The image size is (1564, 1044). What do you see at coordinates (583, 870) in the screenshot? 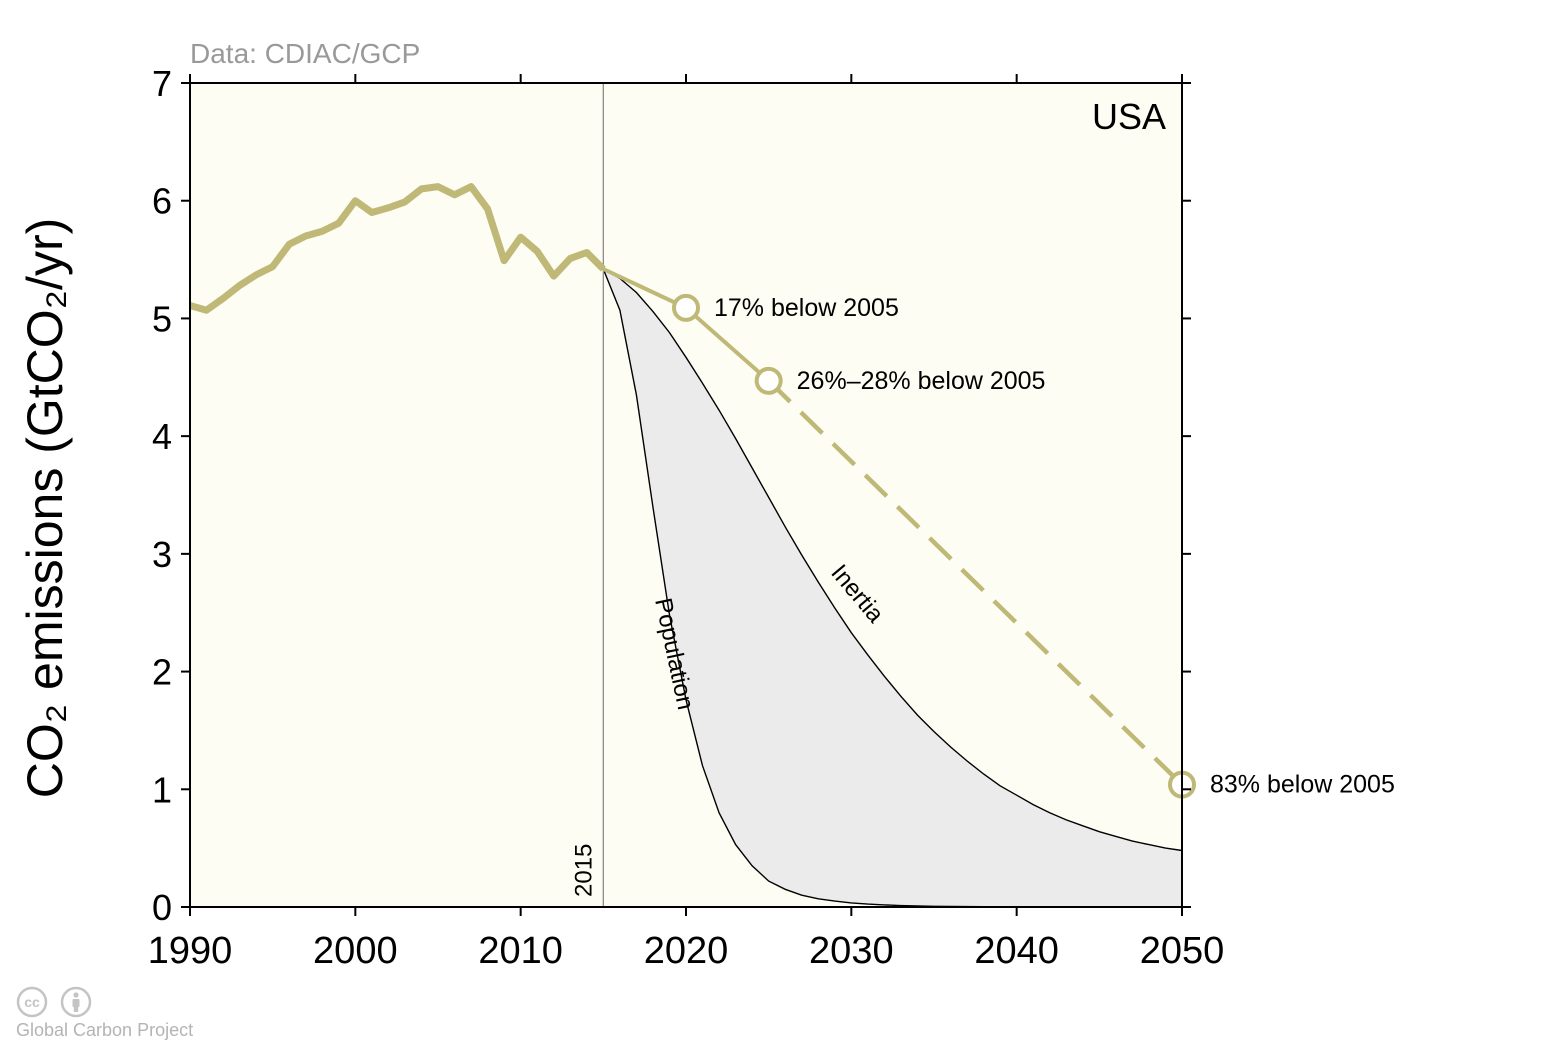
I see `divider-2015-label: 2015` at bounding box center [583, 870].